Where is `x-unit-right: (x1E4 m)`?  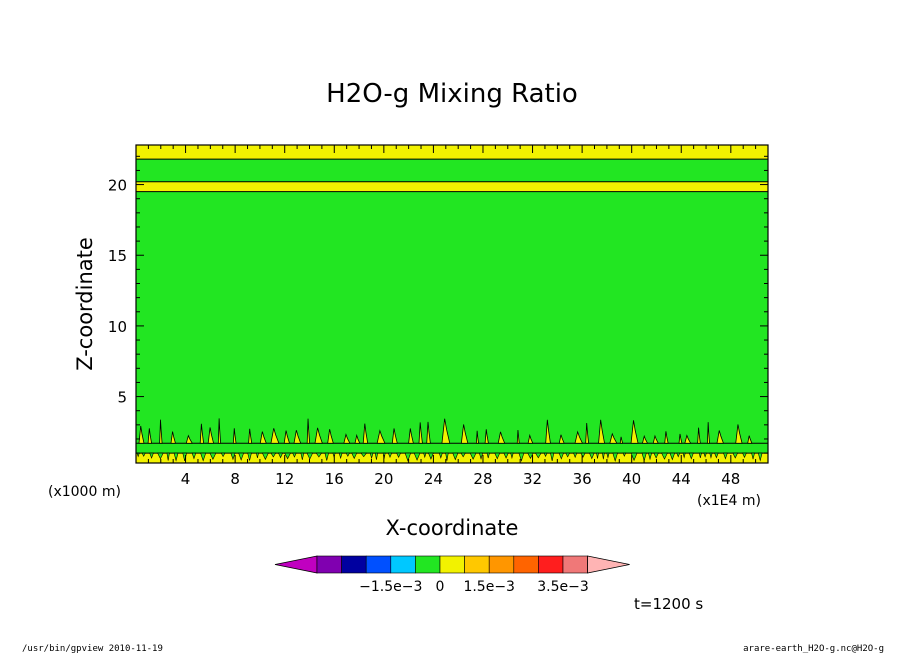 x-unit-right: (x1E4 m) is located at coordinates (729, 501).